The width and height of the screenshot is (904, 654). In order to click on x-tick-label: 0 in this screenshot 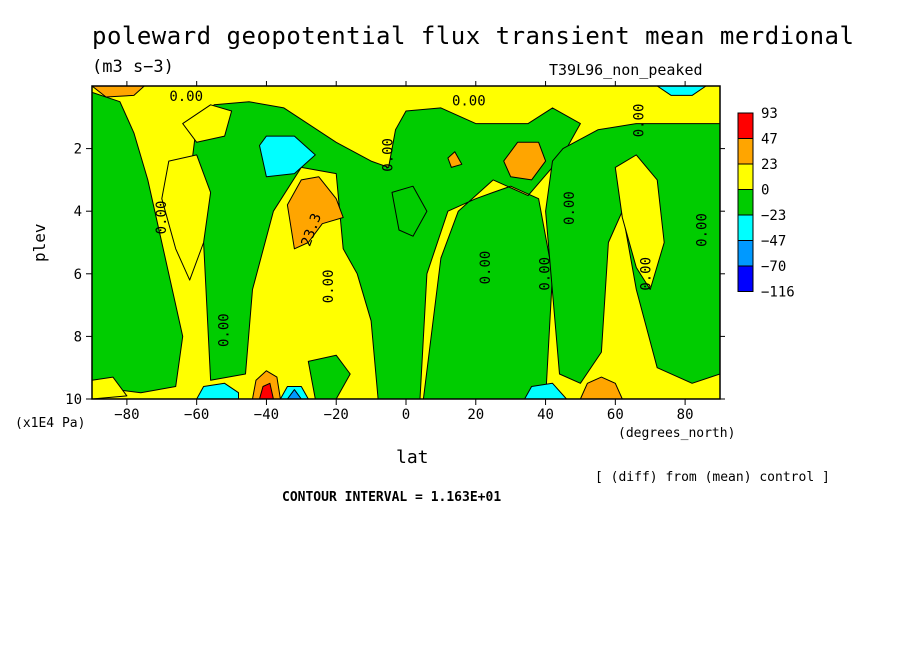, I will do `click(406, 415)`.